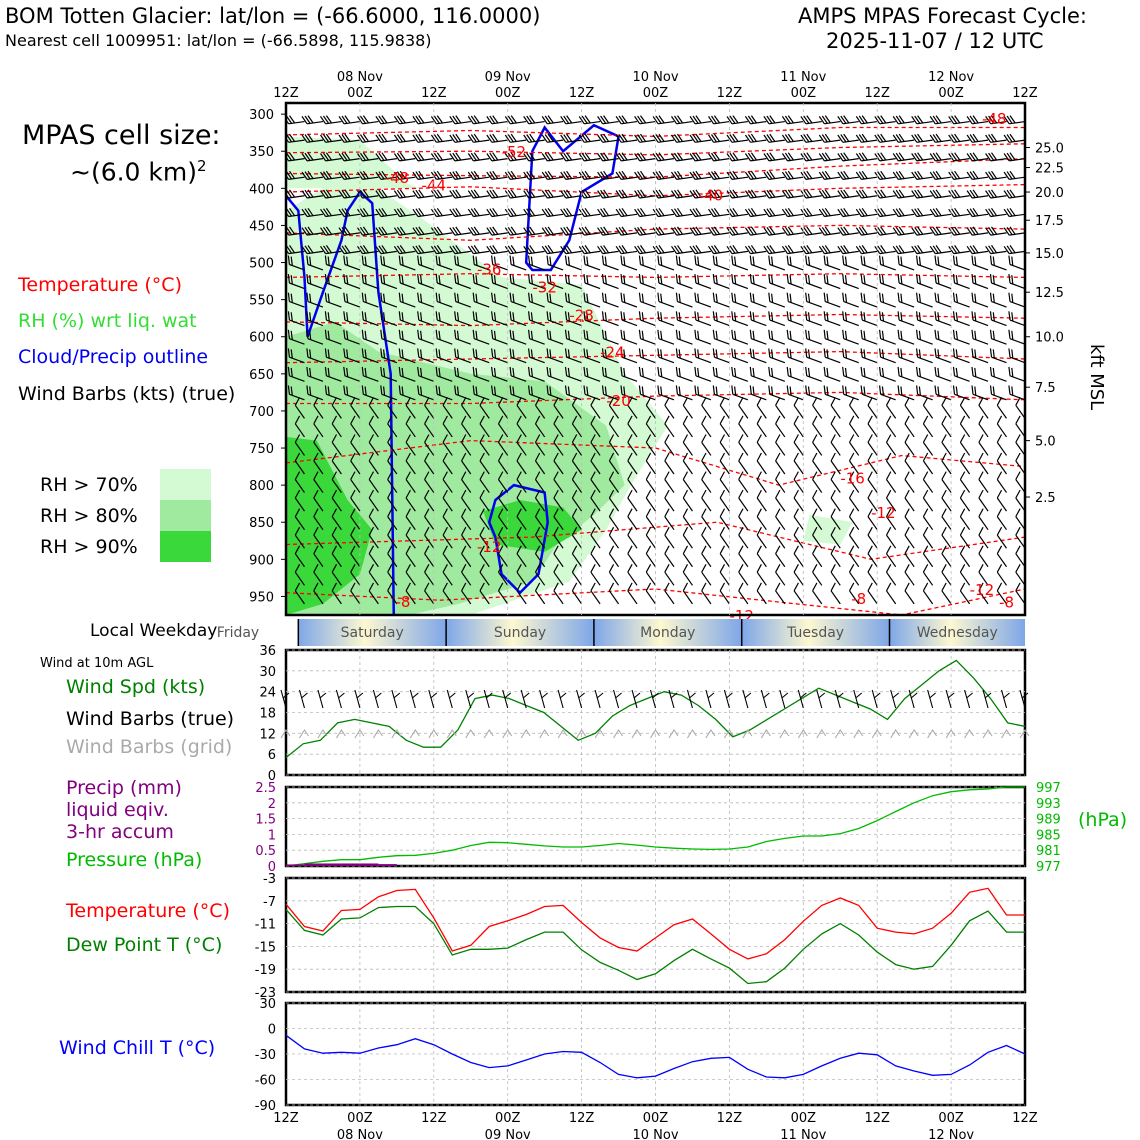 This screenshot has height=1140, width=1140. I want to click on kft-tick-label: 5.0, so click(1045, 442).